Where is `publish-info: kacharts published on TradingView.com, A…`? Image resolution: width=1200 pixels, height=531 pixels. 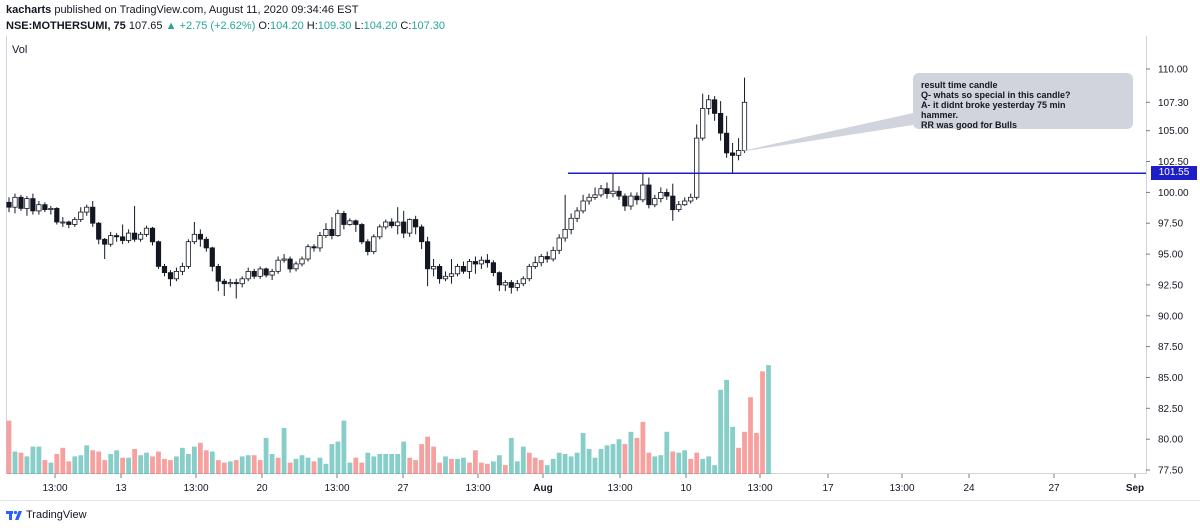 publish-info: kacharts published on TradingView.com, A… is located at coordinates (182, 10).